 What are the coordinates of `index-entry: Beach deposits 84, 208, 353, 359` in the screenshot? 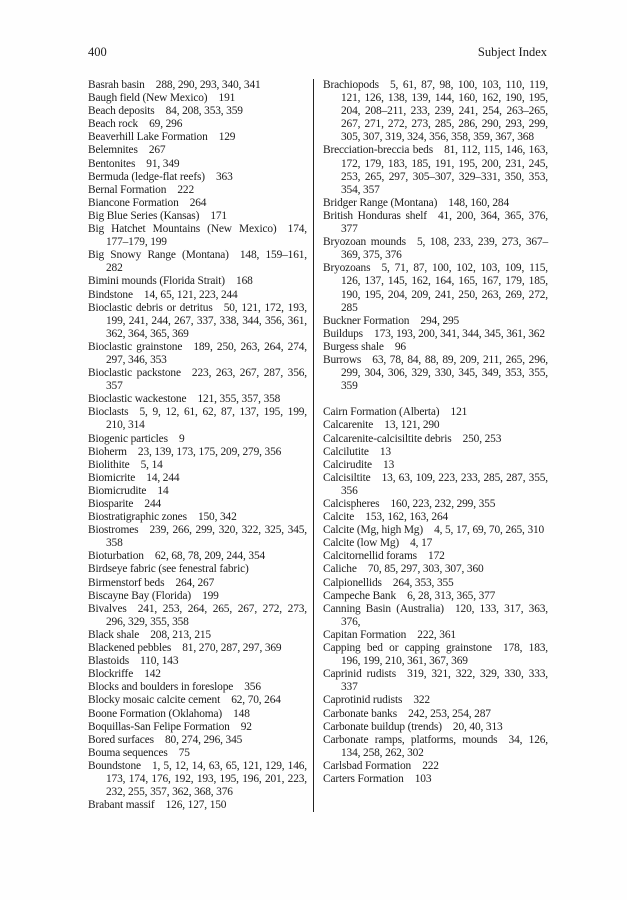 It's located at (165, 111).